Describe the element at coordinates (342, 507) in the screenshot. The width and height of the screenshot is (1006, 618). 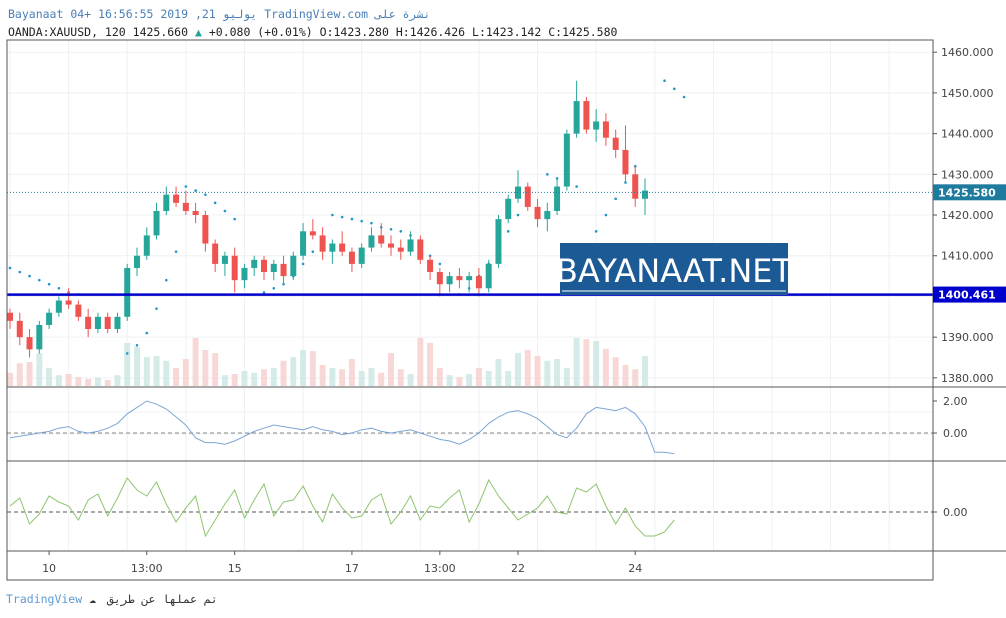
I see `osc2-line` at that location.